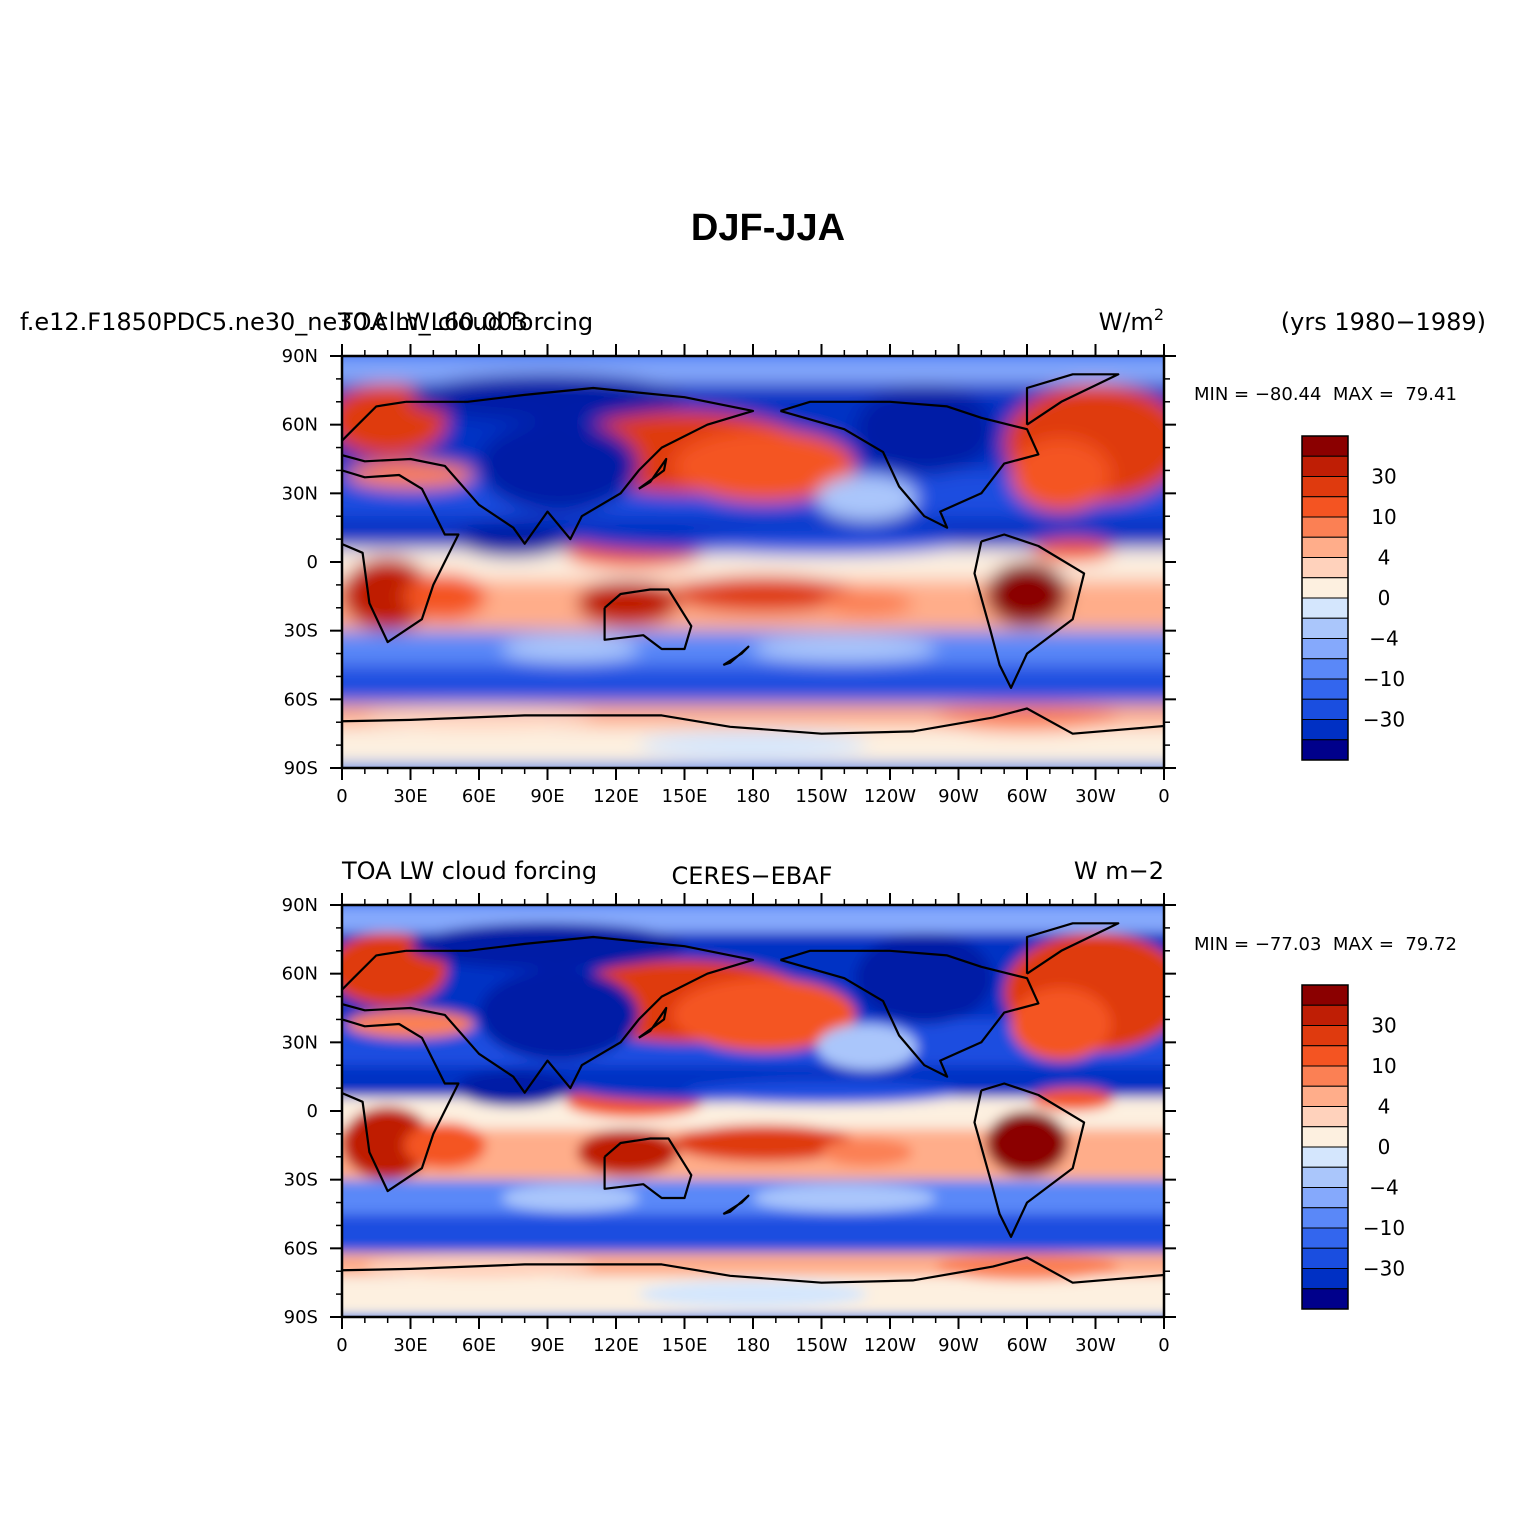 The height and width of the screenshot is (1538, 1536). I want to click on figure-title: DJF-JJA, so click(768, 228).